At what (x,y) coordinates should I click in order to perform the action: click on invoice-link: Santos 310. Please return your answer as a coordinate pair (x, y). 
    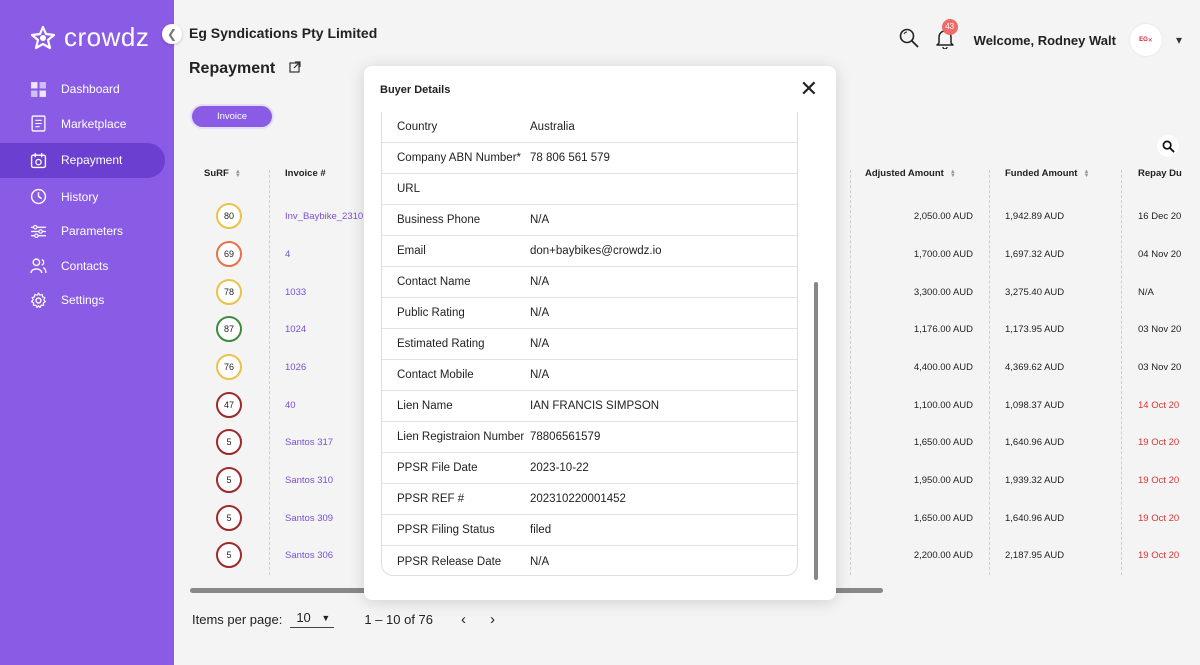
    Looking at the image, I should click on (309, 480).